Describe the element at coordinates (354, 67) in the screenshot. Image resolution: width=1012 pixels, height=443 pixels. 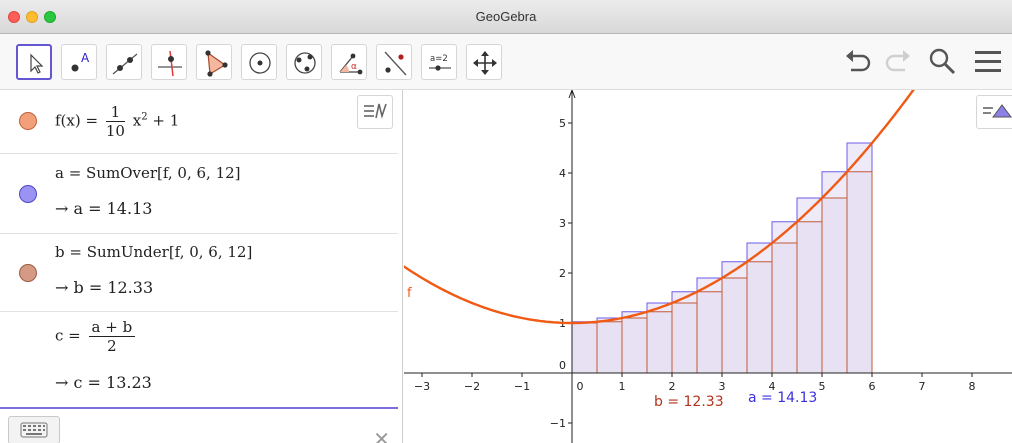
I see `svg-text: α` at that location.